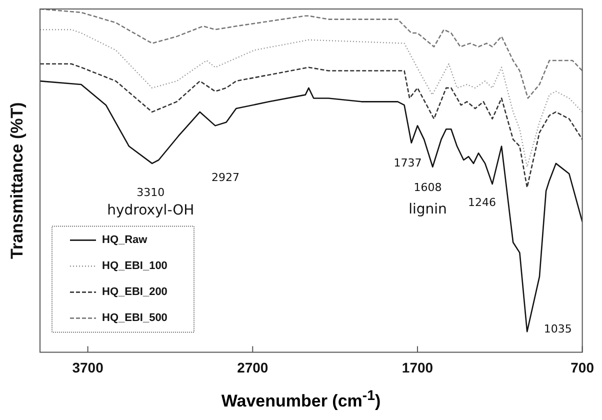  What do you see at coordinates (125, 240) in the screenshot?
I see `legend-label: HQ_Raw` at bounding box center [125, 240].